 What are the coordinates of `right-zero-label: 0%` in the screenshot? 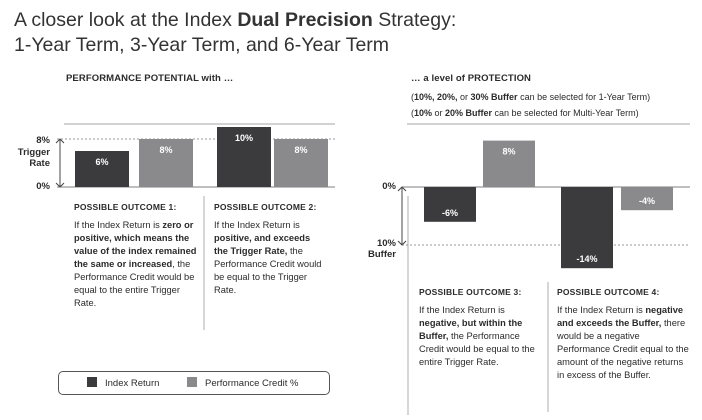 It's located at (389, 186).